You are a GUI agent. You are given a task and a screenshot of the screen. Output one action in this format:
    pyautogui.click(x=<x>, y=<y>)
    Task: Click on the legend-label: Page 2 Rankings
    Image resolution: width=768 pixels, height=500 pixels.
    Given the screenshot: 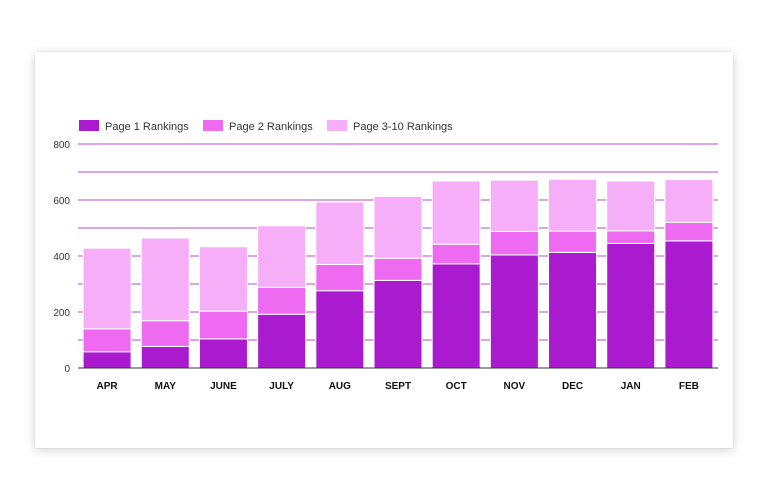 What is the action you would take?
    pyautogui.click(x=271, y=127)
    